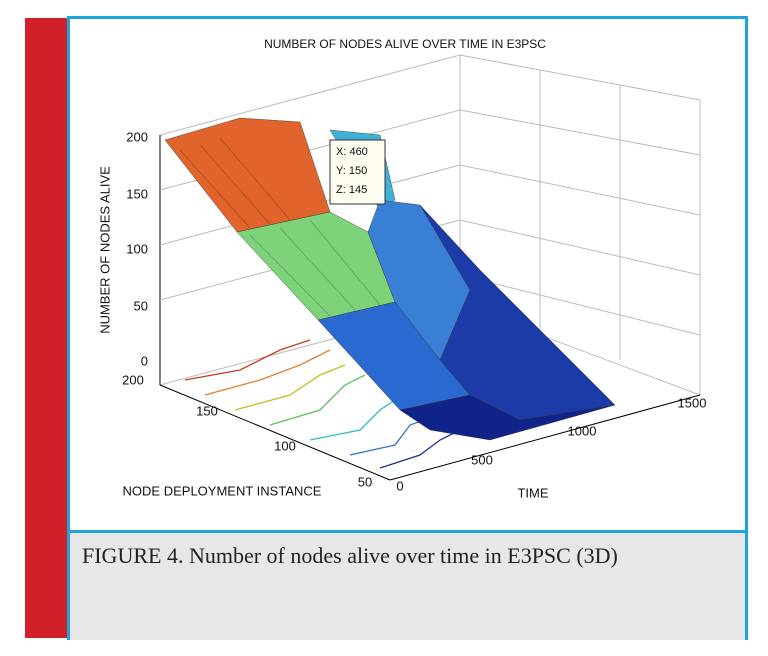  Describe the element at coordinates (399, 485) in the screenshot. I see `x-tick-label: 0` at that location.